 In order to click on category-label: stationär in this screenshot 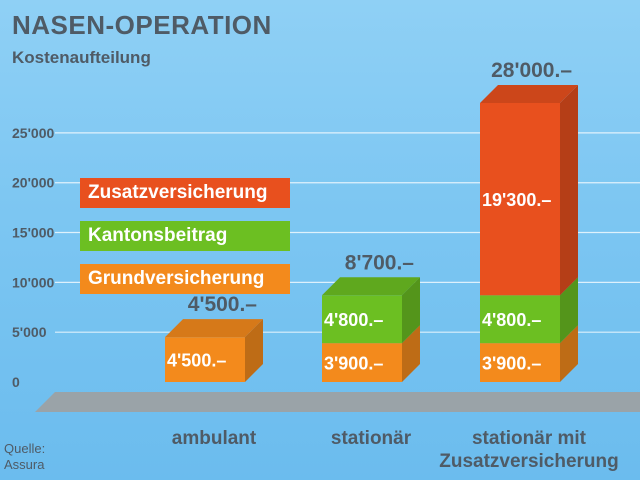, I will do `click(371, 438)`.